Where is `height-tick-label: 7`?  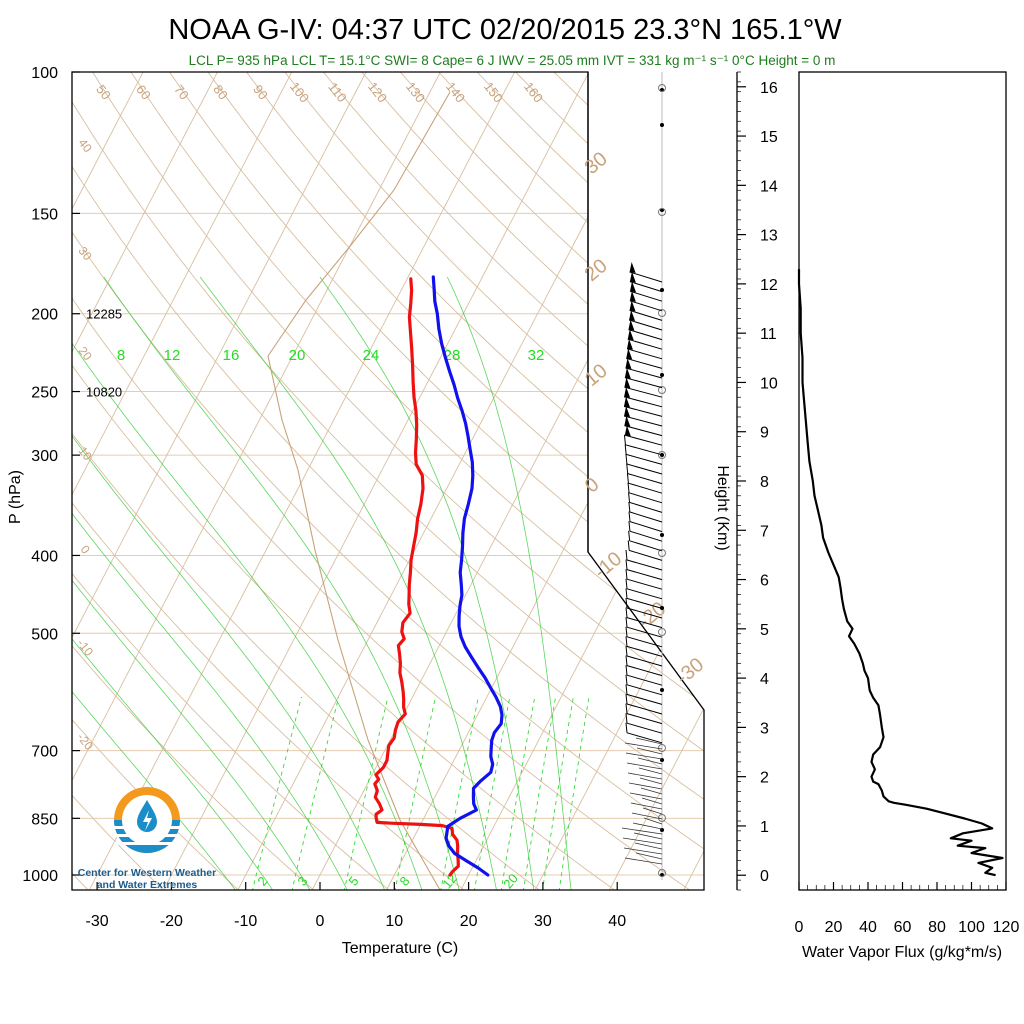
height-tick-label: 7 is located at coordinates (764, 531).